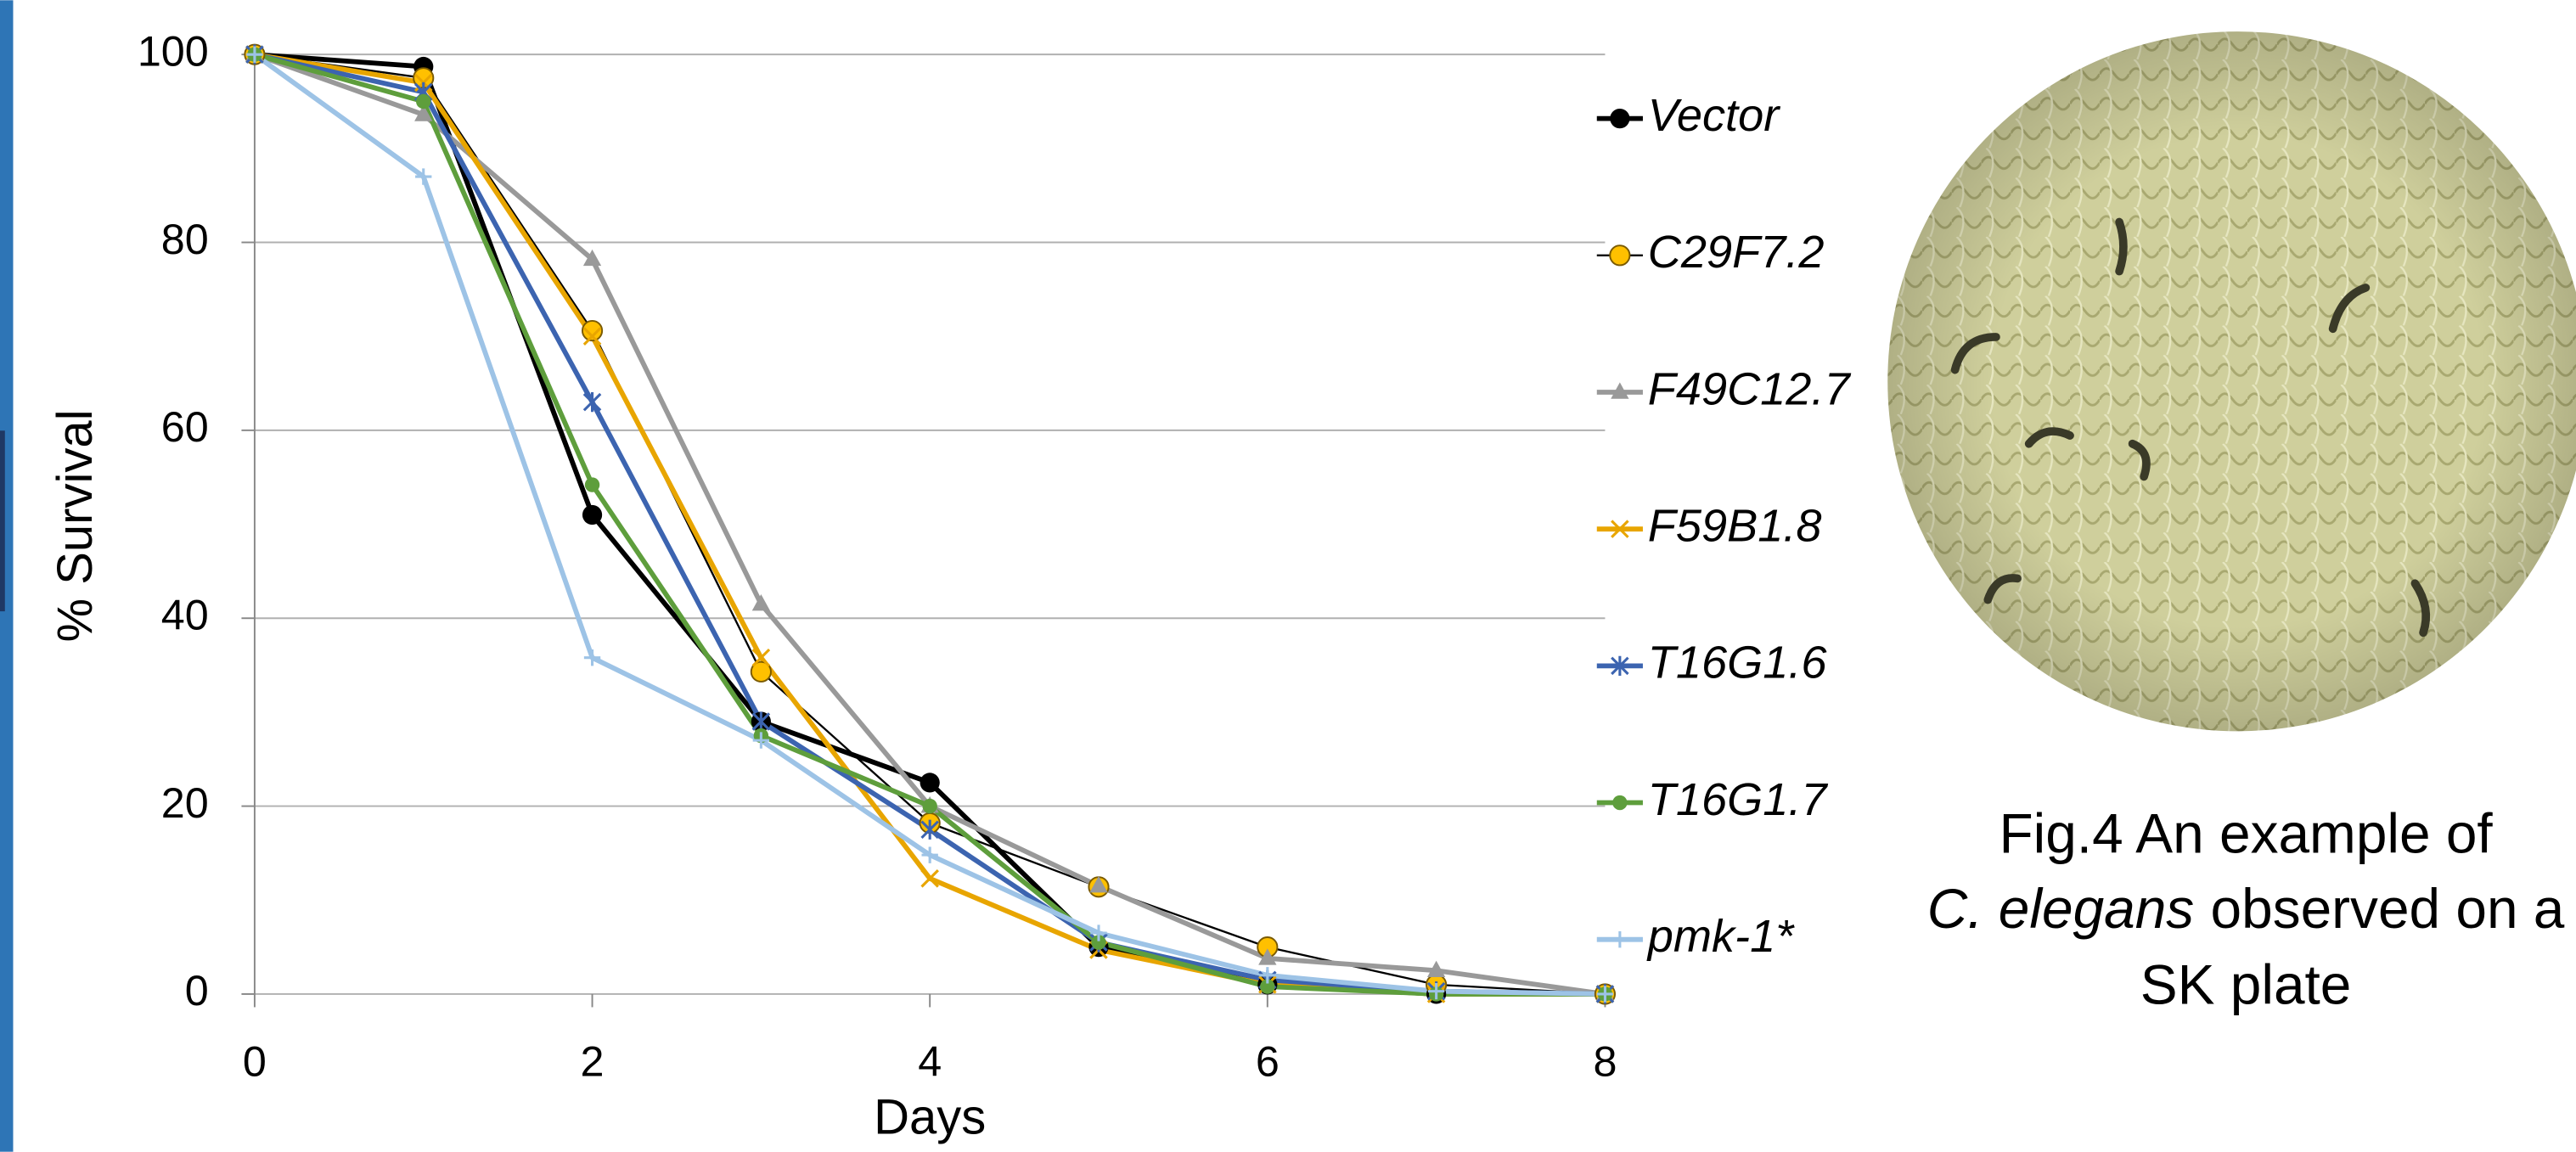 The image size is (2576, 1152). I want to click on legend-label: Vector, so click(1714, 115).